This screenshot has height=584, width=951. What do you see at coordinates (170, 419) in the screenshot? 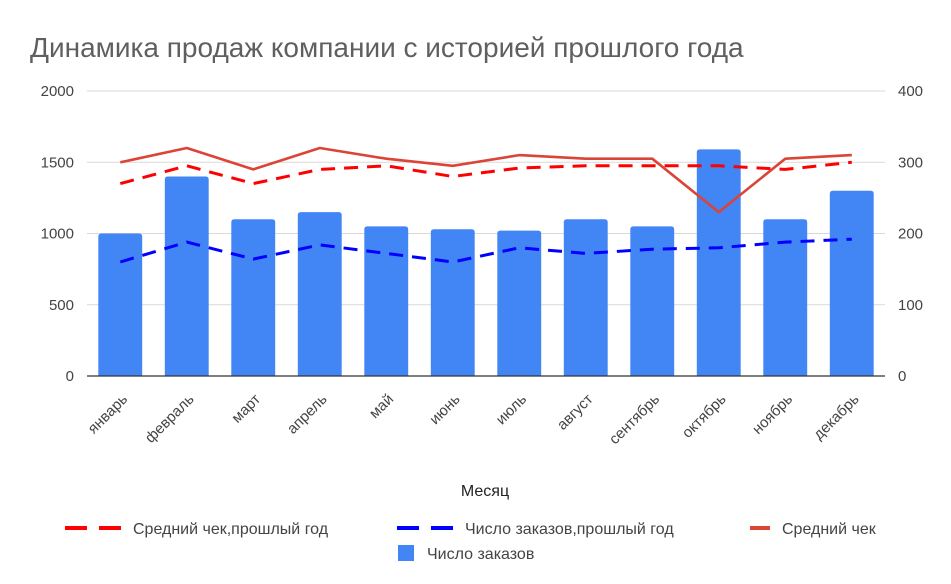
I see `x-tick-label: февраль` at bounding box center [170, 419].